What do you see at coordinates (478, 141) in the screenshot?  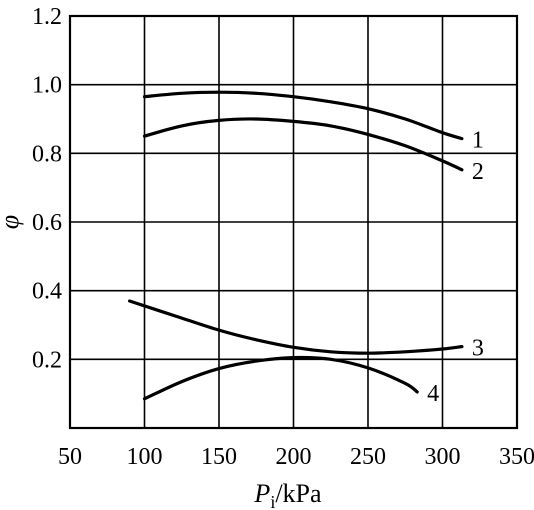 I see `series-label-1: 1` at bounding box center [478, 141].